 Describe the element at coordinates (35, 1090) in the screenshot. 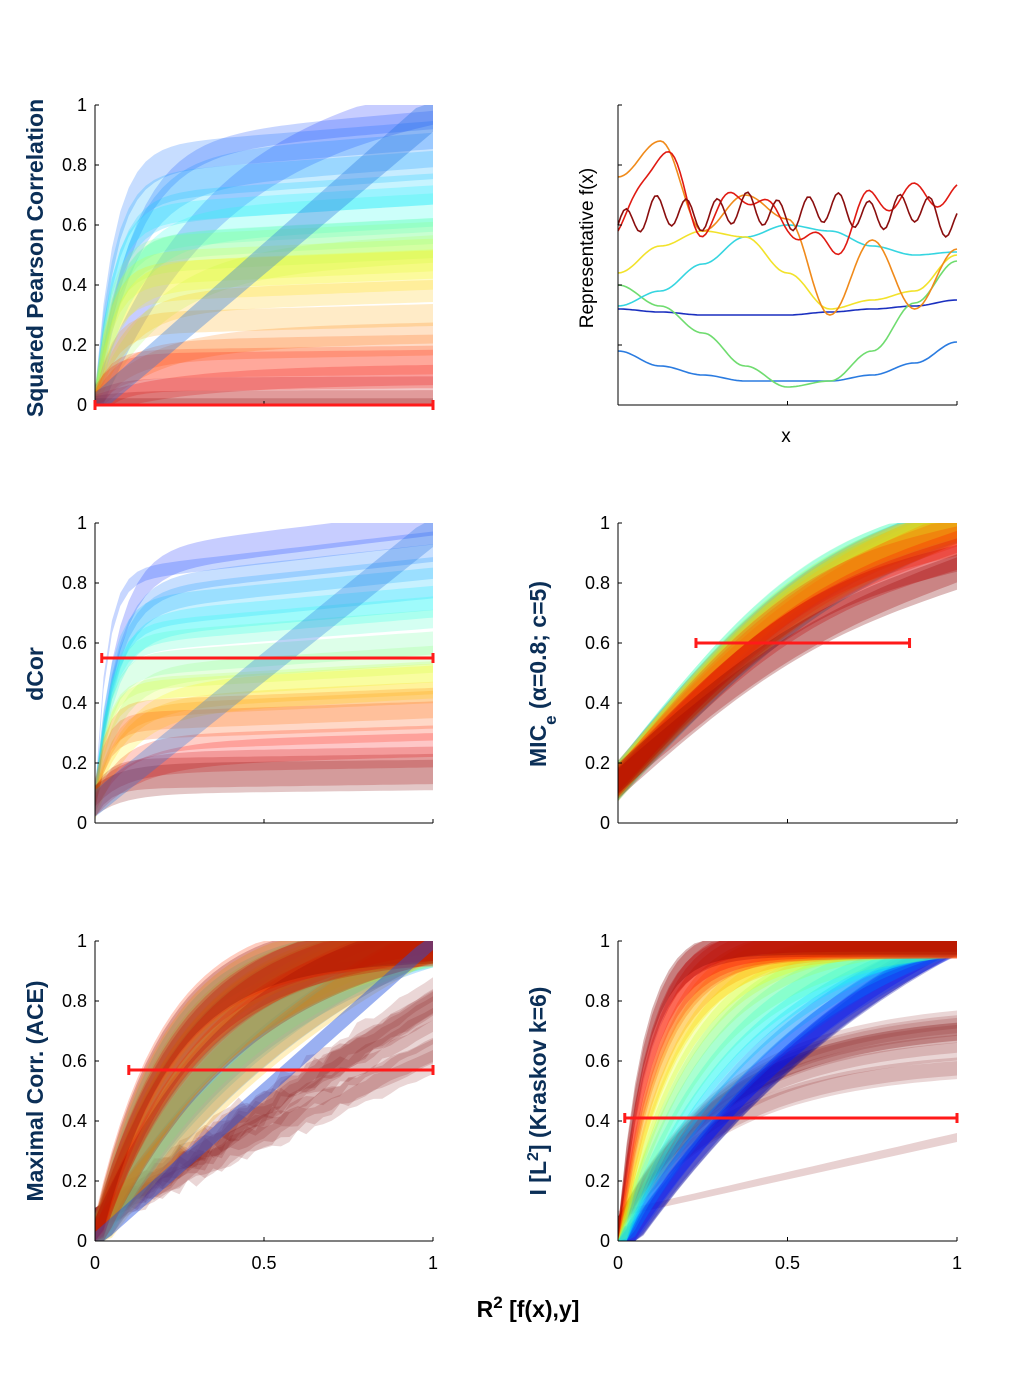

I see `ylabel-ace: Maximal Corr. (ACE)` at that location.